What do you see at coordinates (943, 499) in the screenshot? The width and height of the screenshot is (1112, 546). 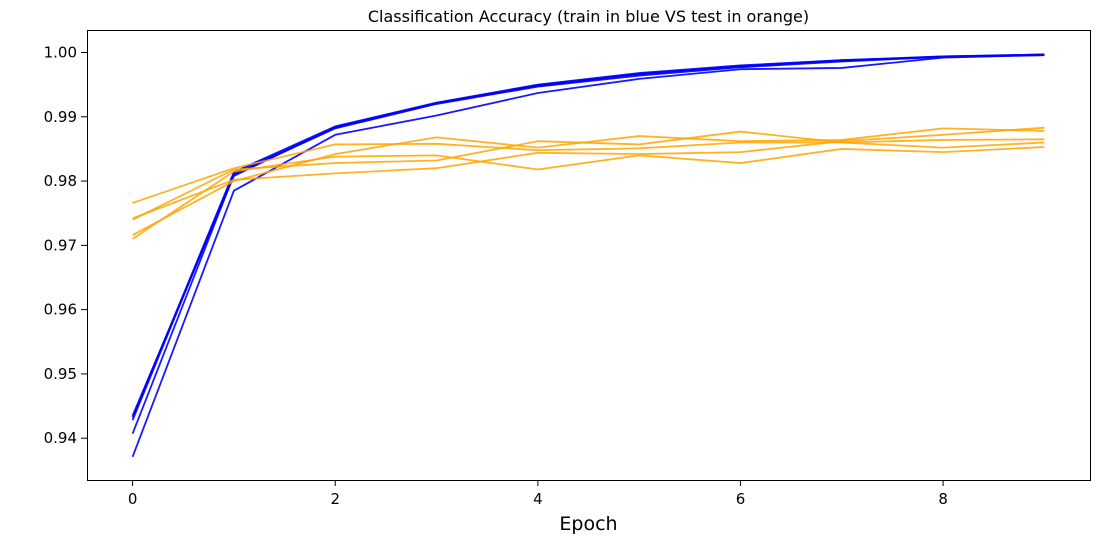 I see `x-tick-label: 8` at bounding box center [943, 499].